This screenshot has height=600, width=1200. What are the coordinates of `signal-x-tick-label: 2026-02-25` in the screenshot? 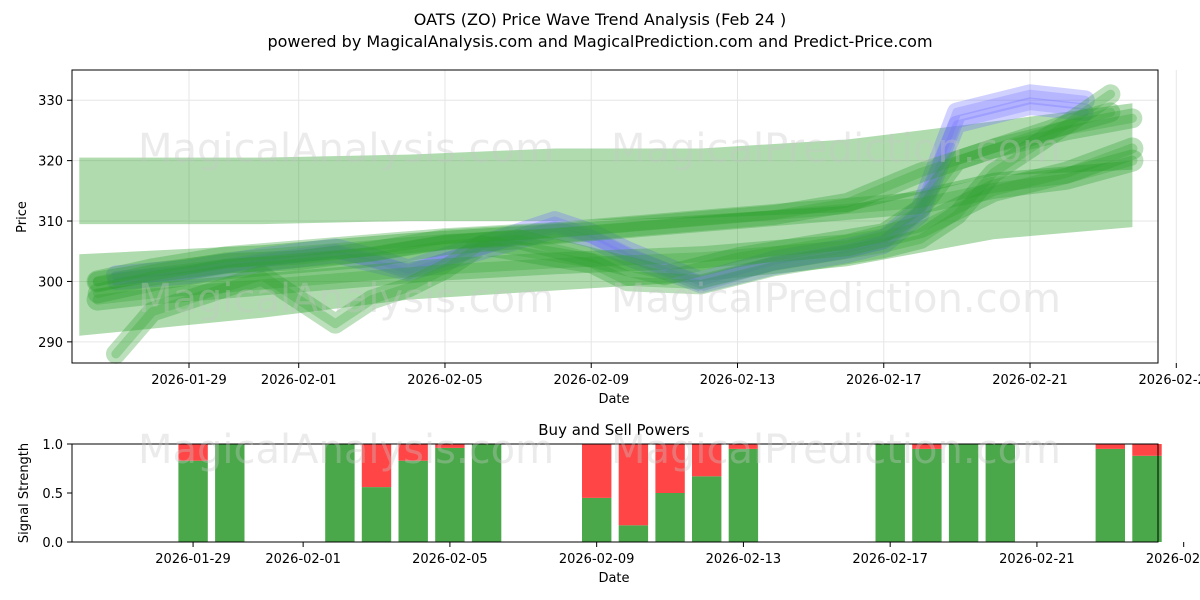 It's located at (1173, 559).